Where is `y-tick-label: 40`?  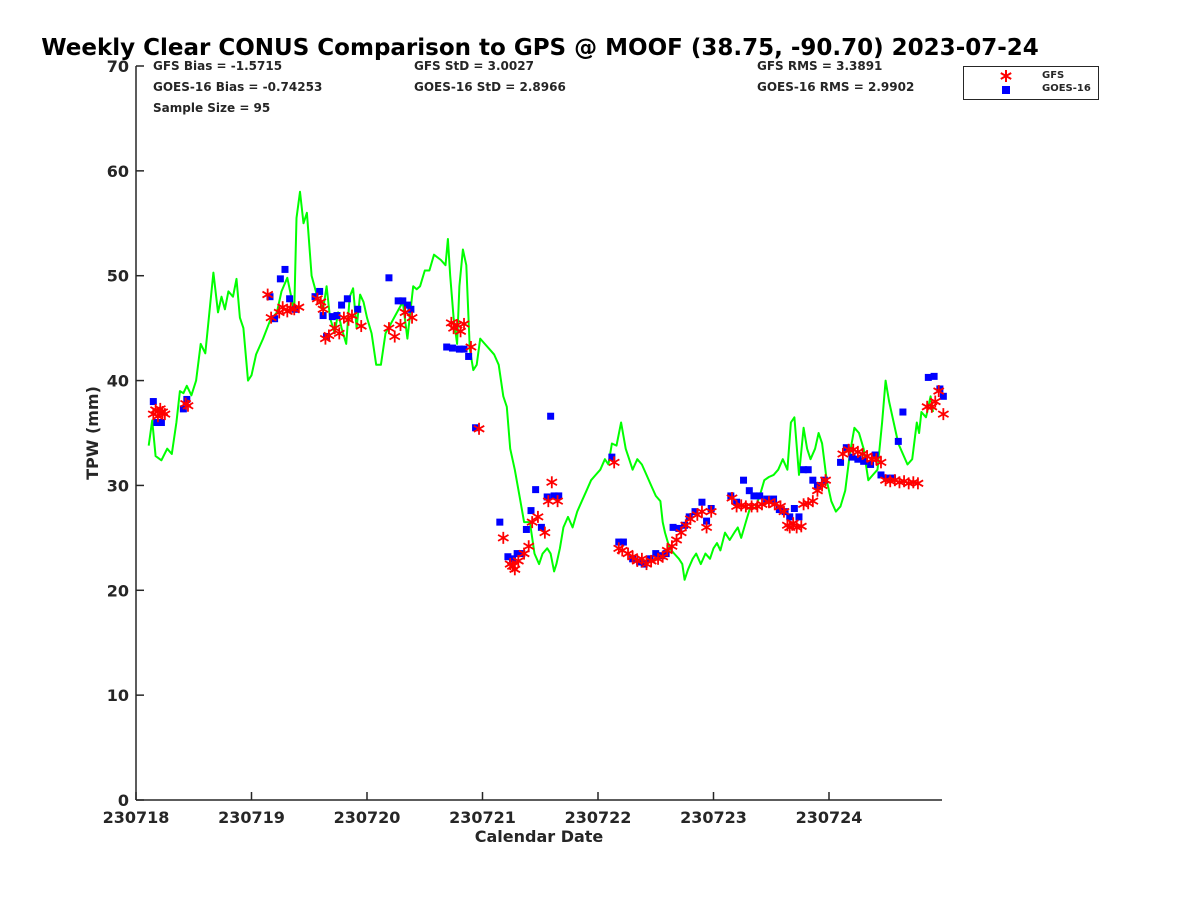 y-tick-label: 40 is located at coordinates (118, 381).